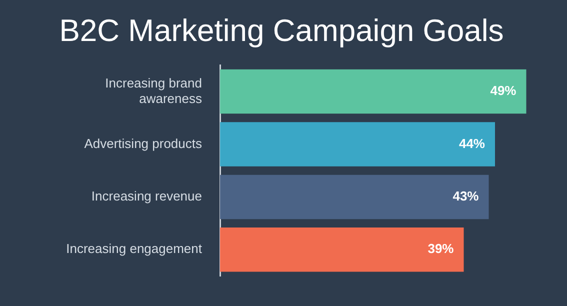 Image resolution: width=567 pixels, height=306 pixels. What do you see at coordinates (153, 90) in the screenshot?
I see `y-tick-label: Increasing brand awareness` at bounding box center [153, 90].